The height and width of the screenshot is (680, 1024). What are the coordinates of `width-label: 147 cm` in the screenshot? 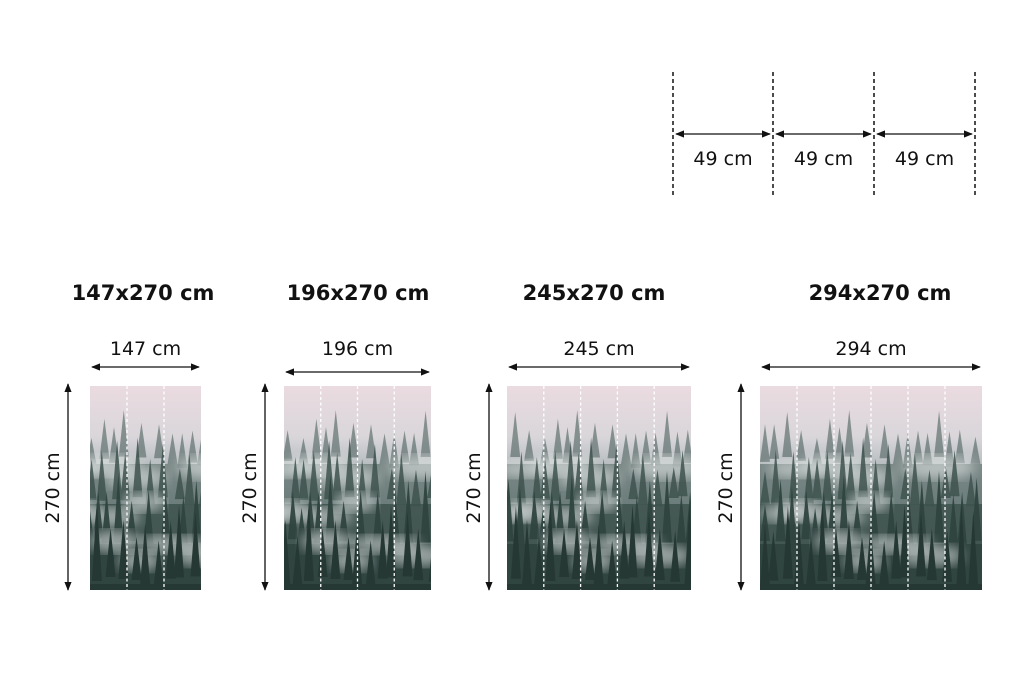 It's located at (145, 349).